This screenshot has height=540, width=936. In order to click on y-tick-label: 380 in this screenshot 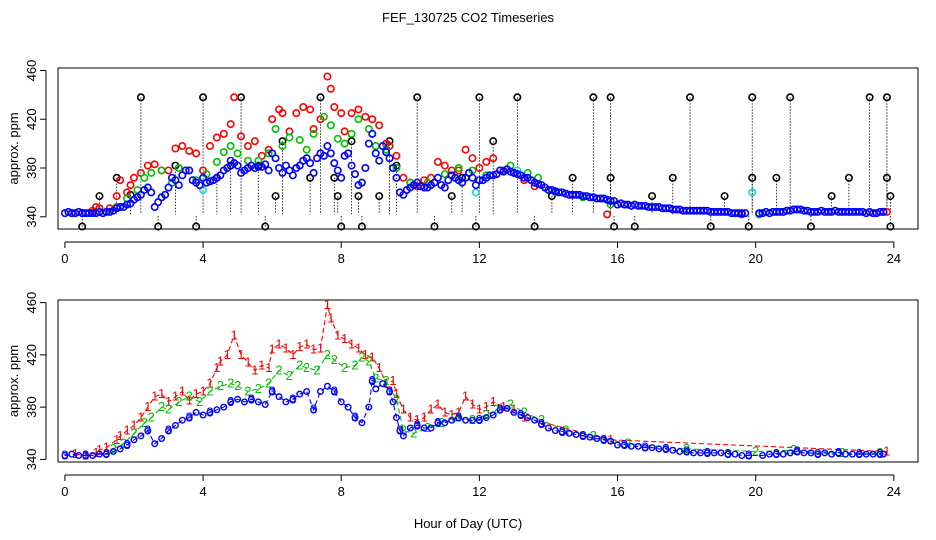, I will do `click(31, 168)`.